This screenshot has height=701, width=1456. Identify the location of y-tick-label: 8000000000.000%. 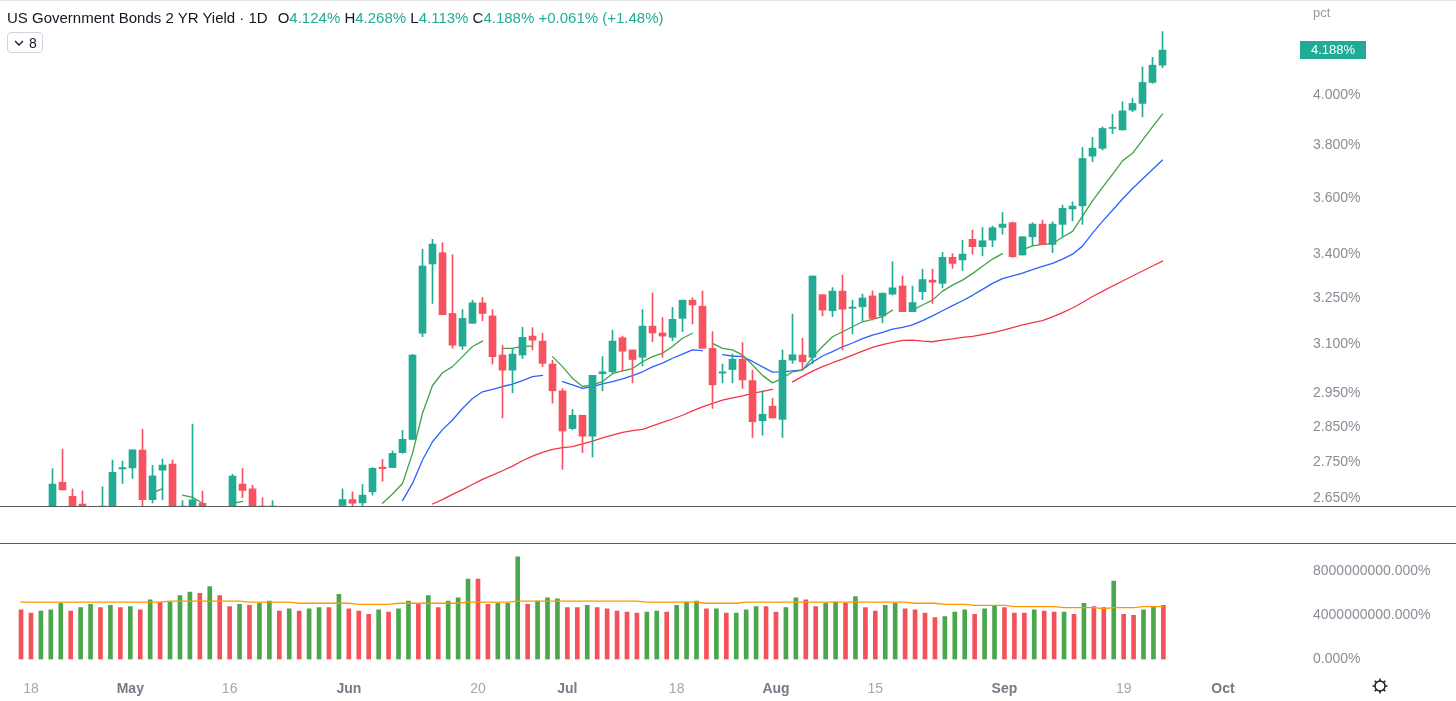
(1372, 570).